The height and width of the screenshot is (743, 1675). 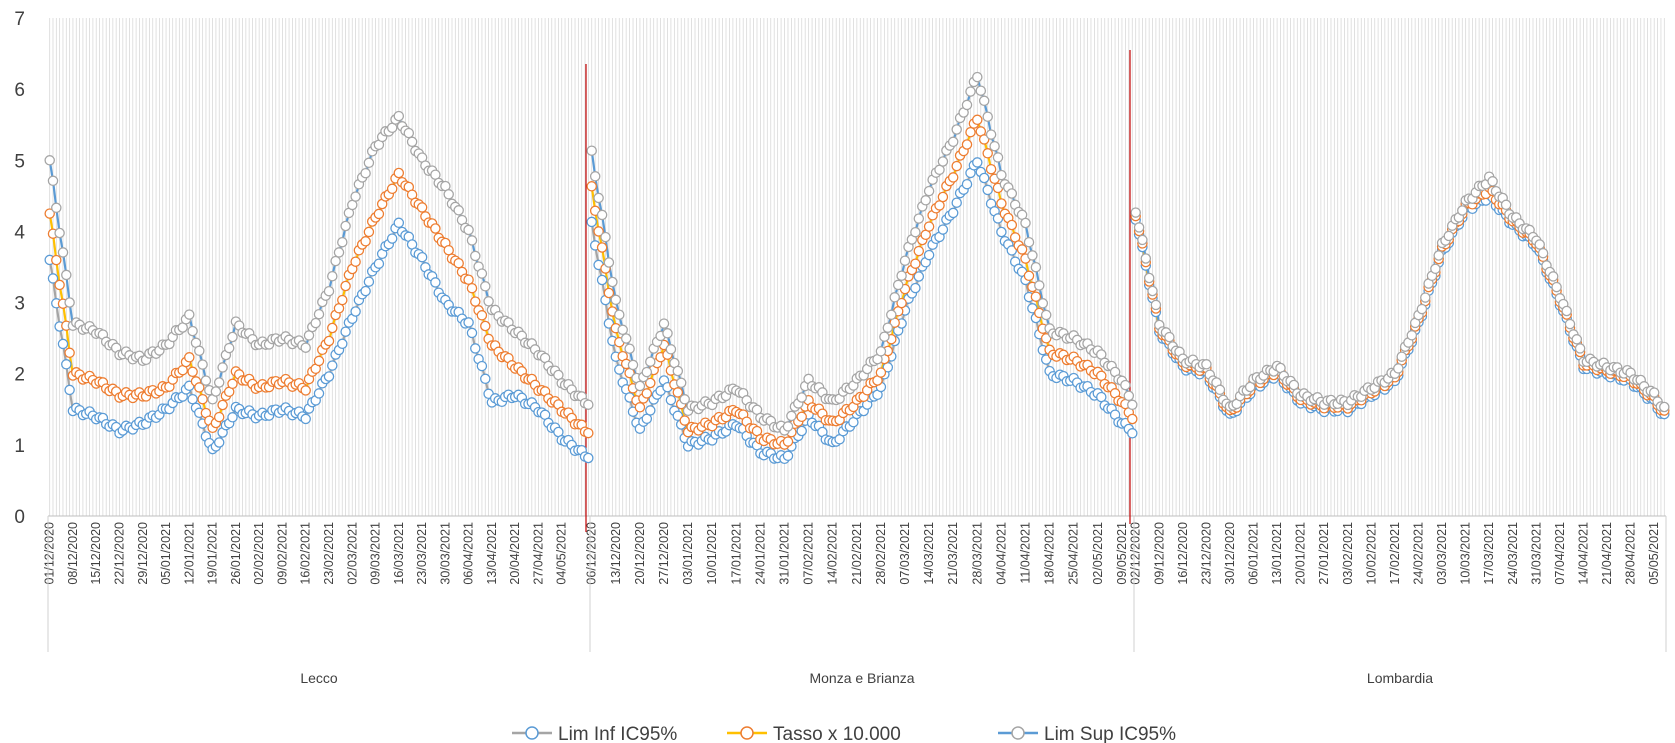 What do you see at coordinates (1230, 553) in the screenshot?
I see `x-tick-label: 30/12/2020` at bounding box center [1230, 553].